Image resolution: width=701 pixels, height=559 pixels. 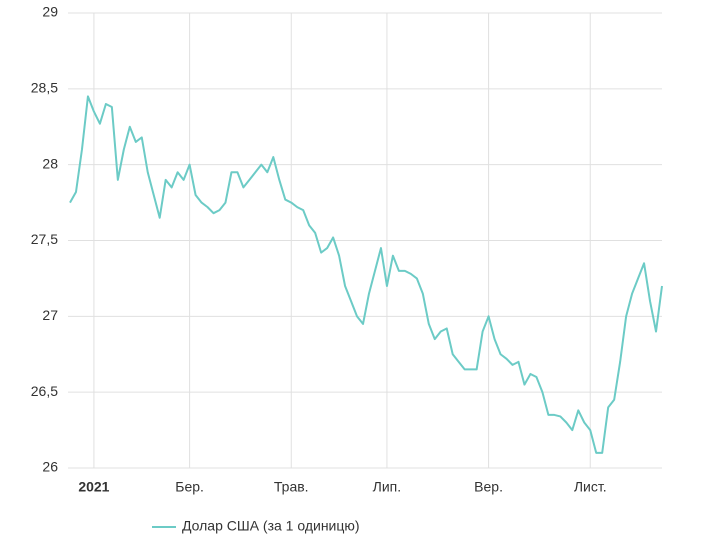 I want to click on y-tick-label: 28,5, so click(x=44, y=88).